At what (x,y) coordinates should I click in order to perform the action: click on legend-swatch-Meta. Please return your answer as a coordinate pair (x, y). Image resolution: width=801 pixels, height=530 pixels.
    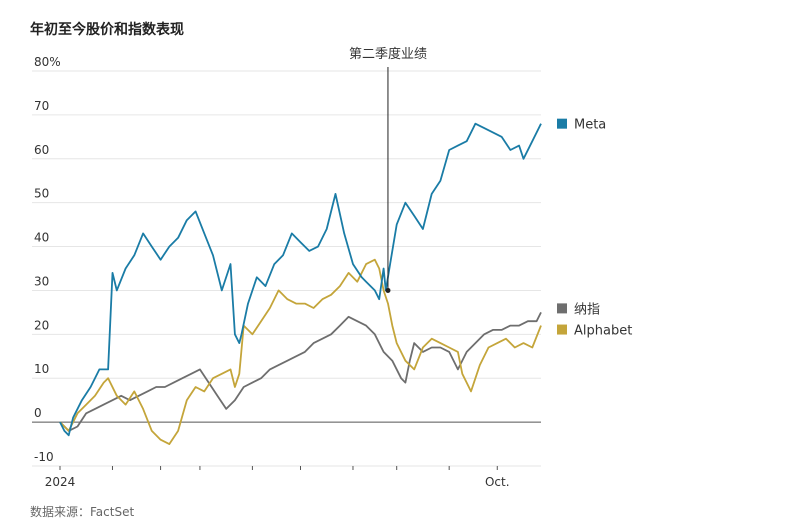
    Looking at the image, I should click on (562, 123).